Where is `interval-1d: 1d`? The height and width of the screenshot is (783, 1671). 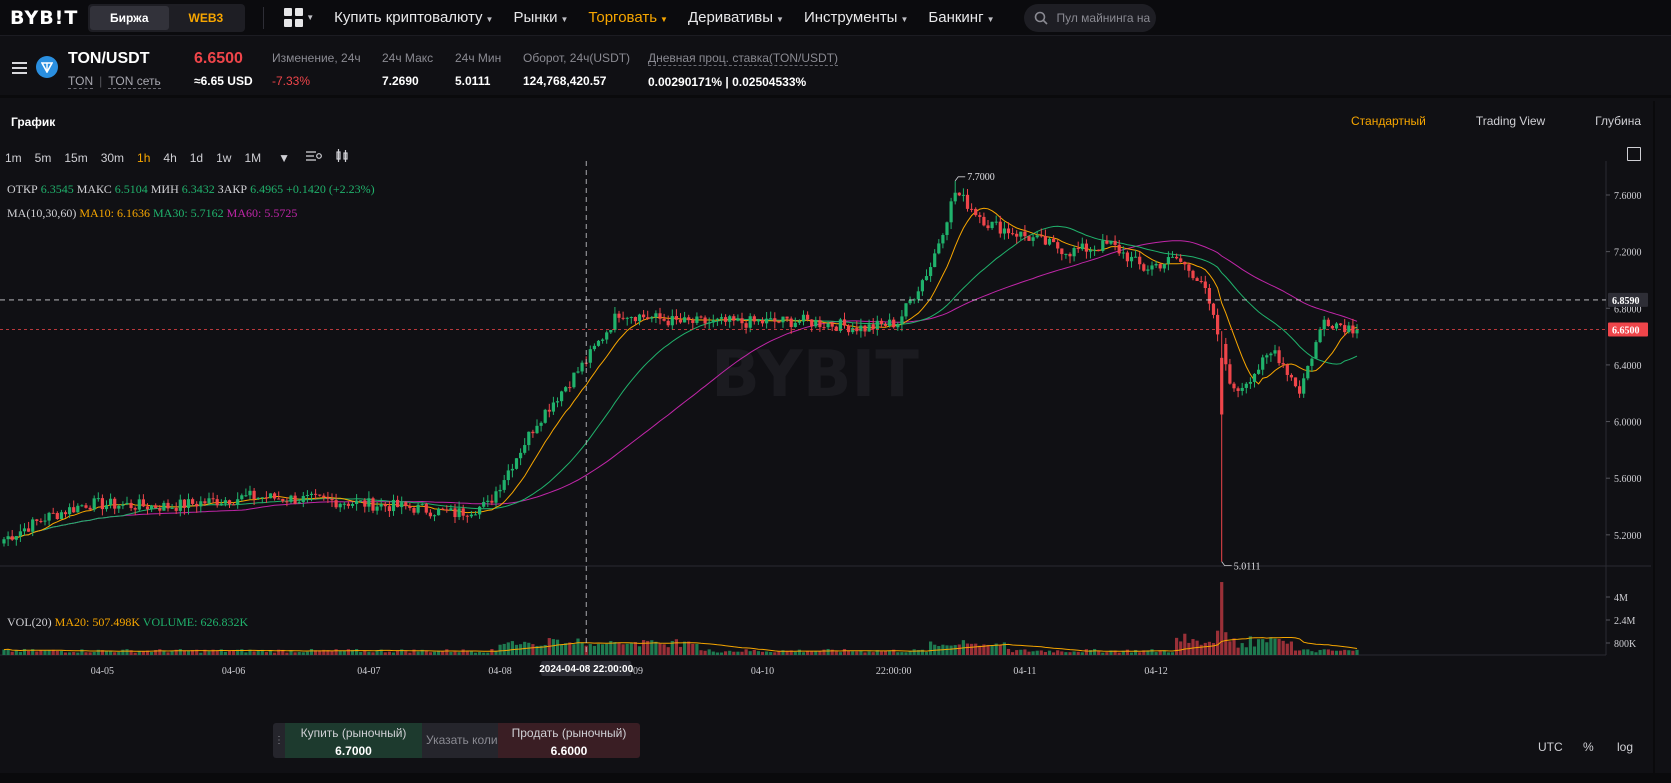
interval-1d: 1d is located at coordinates (196, 157).